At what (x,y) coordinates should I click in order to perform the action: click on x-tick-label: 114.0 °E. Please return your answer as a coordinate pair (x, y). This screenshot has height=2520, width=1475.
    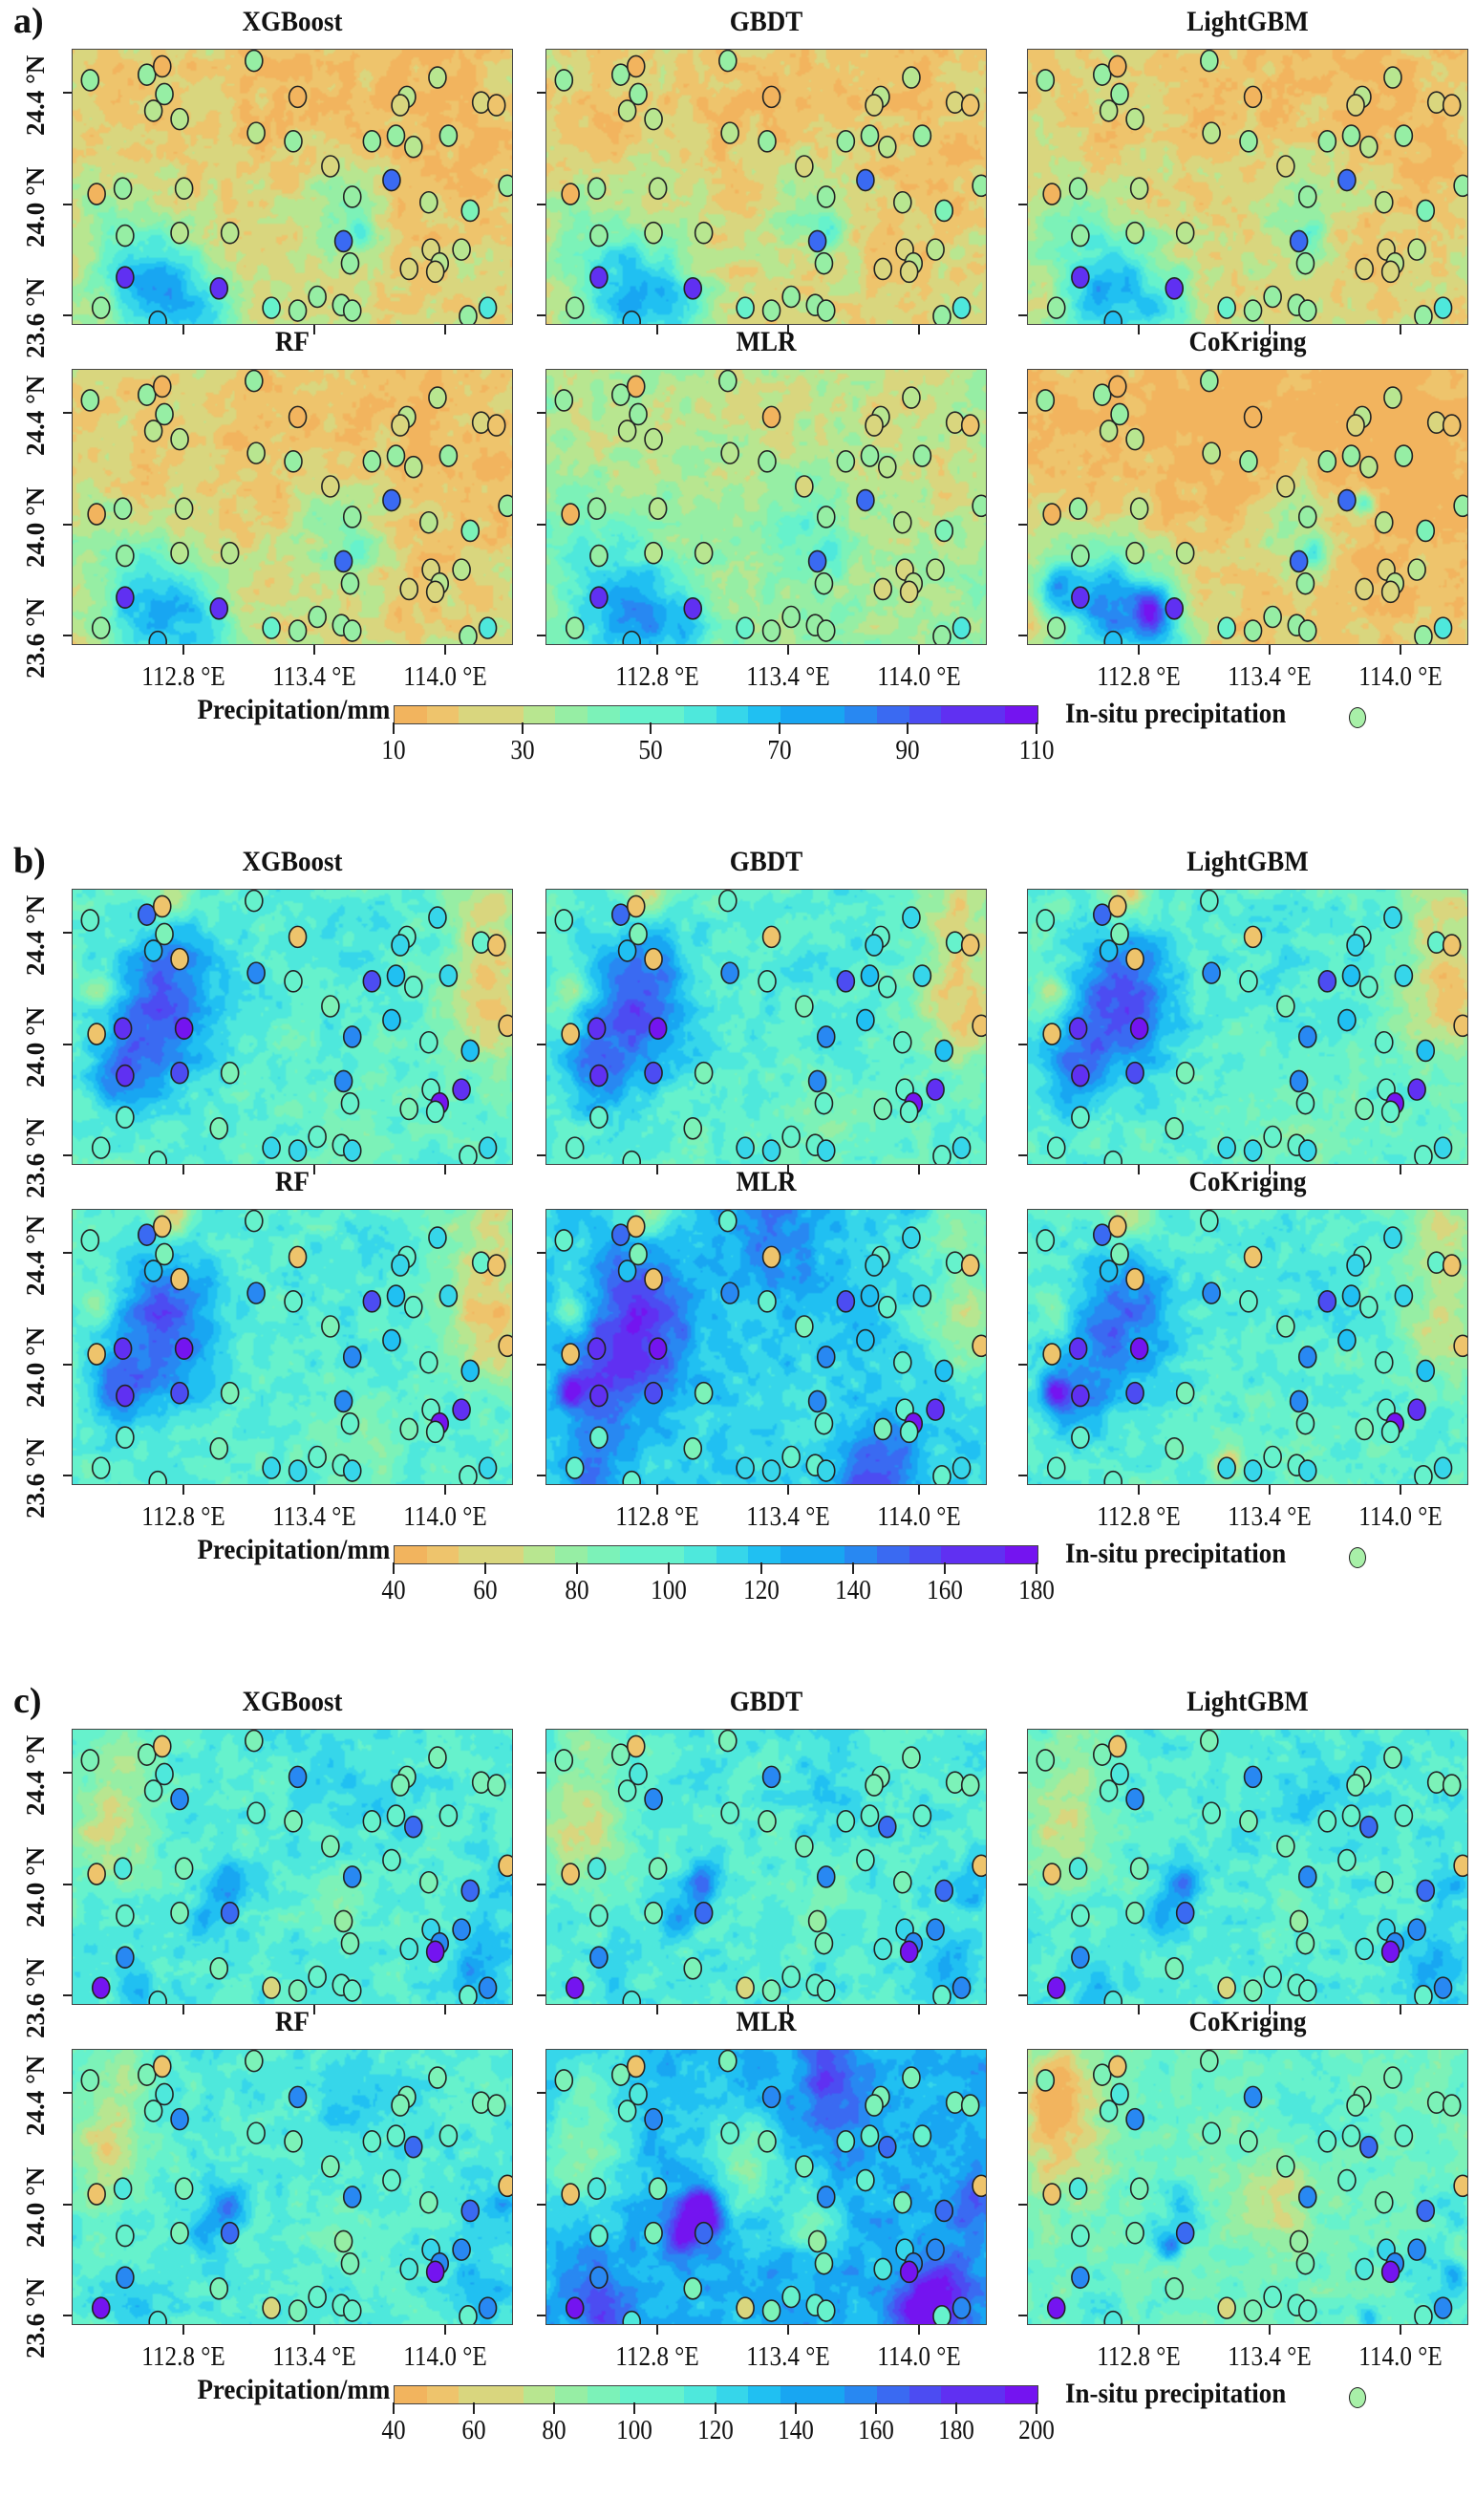
    Looking at the image, I should click on (445, 1517).